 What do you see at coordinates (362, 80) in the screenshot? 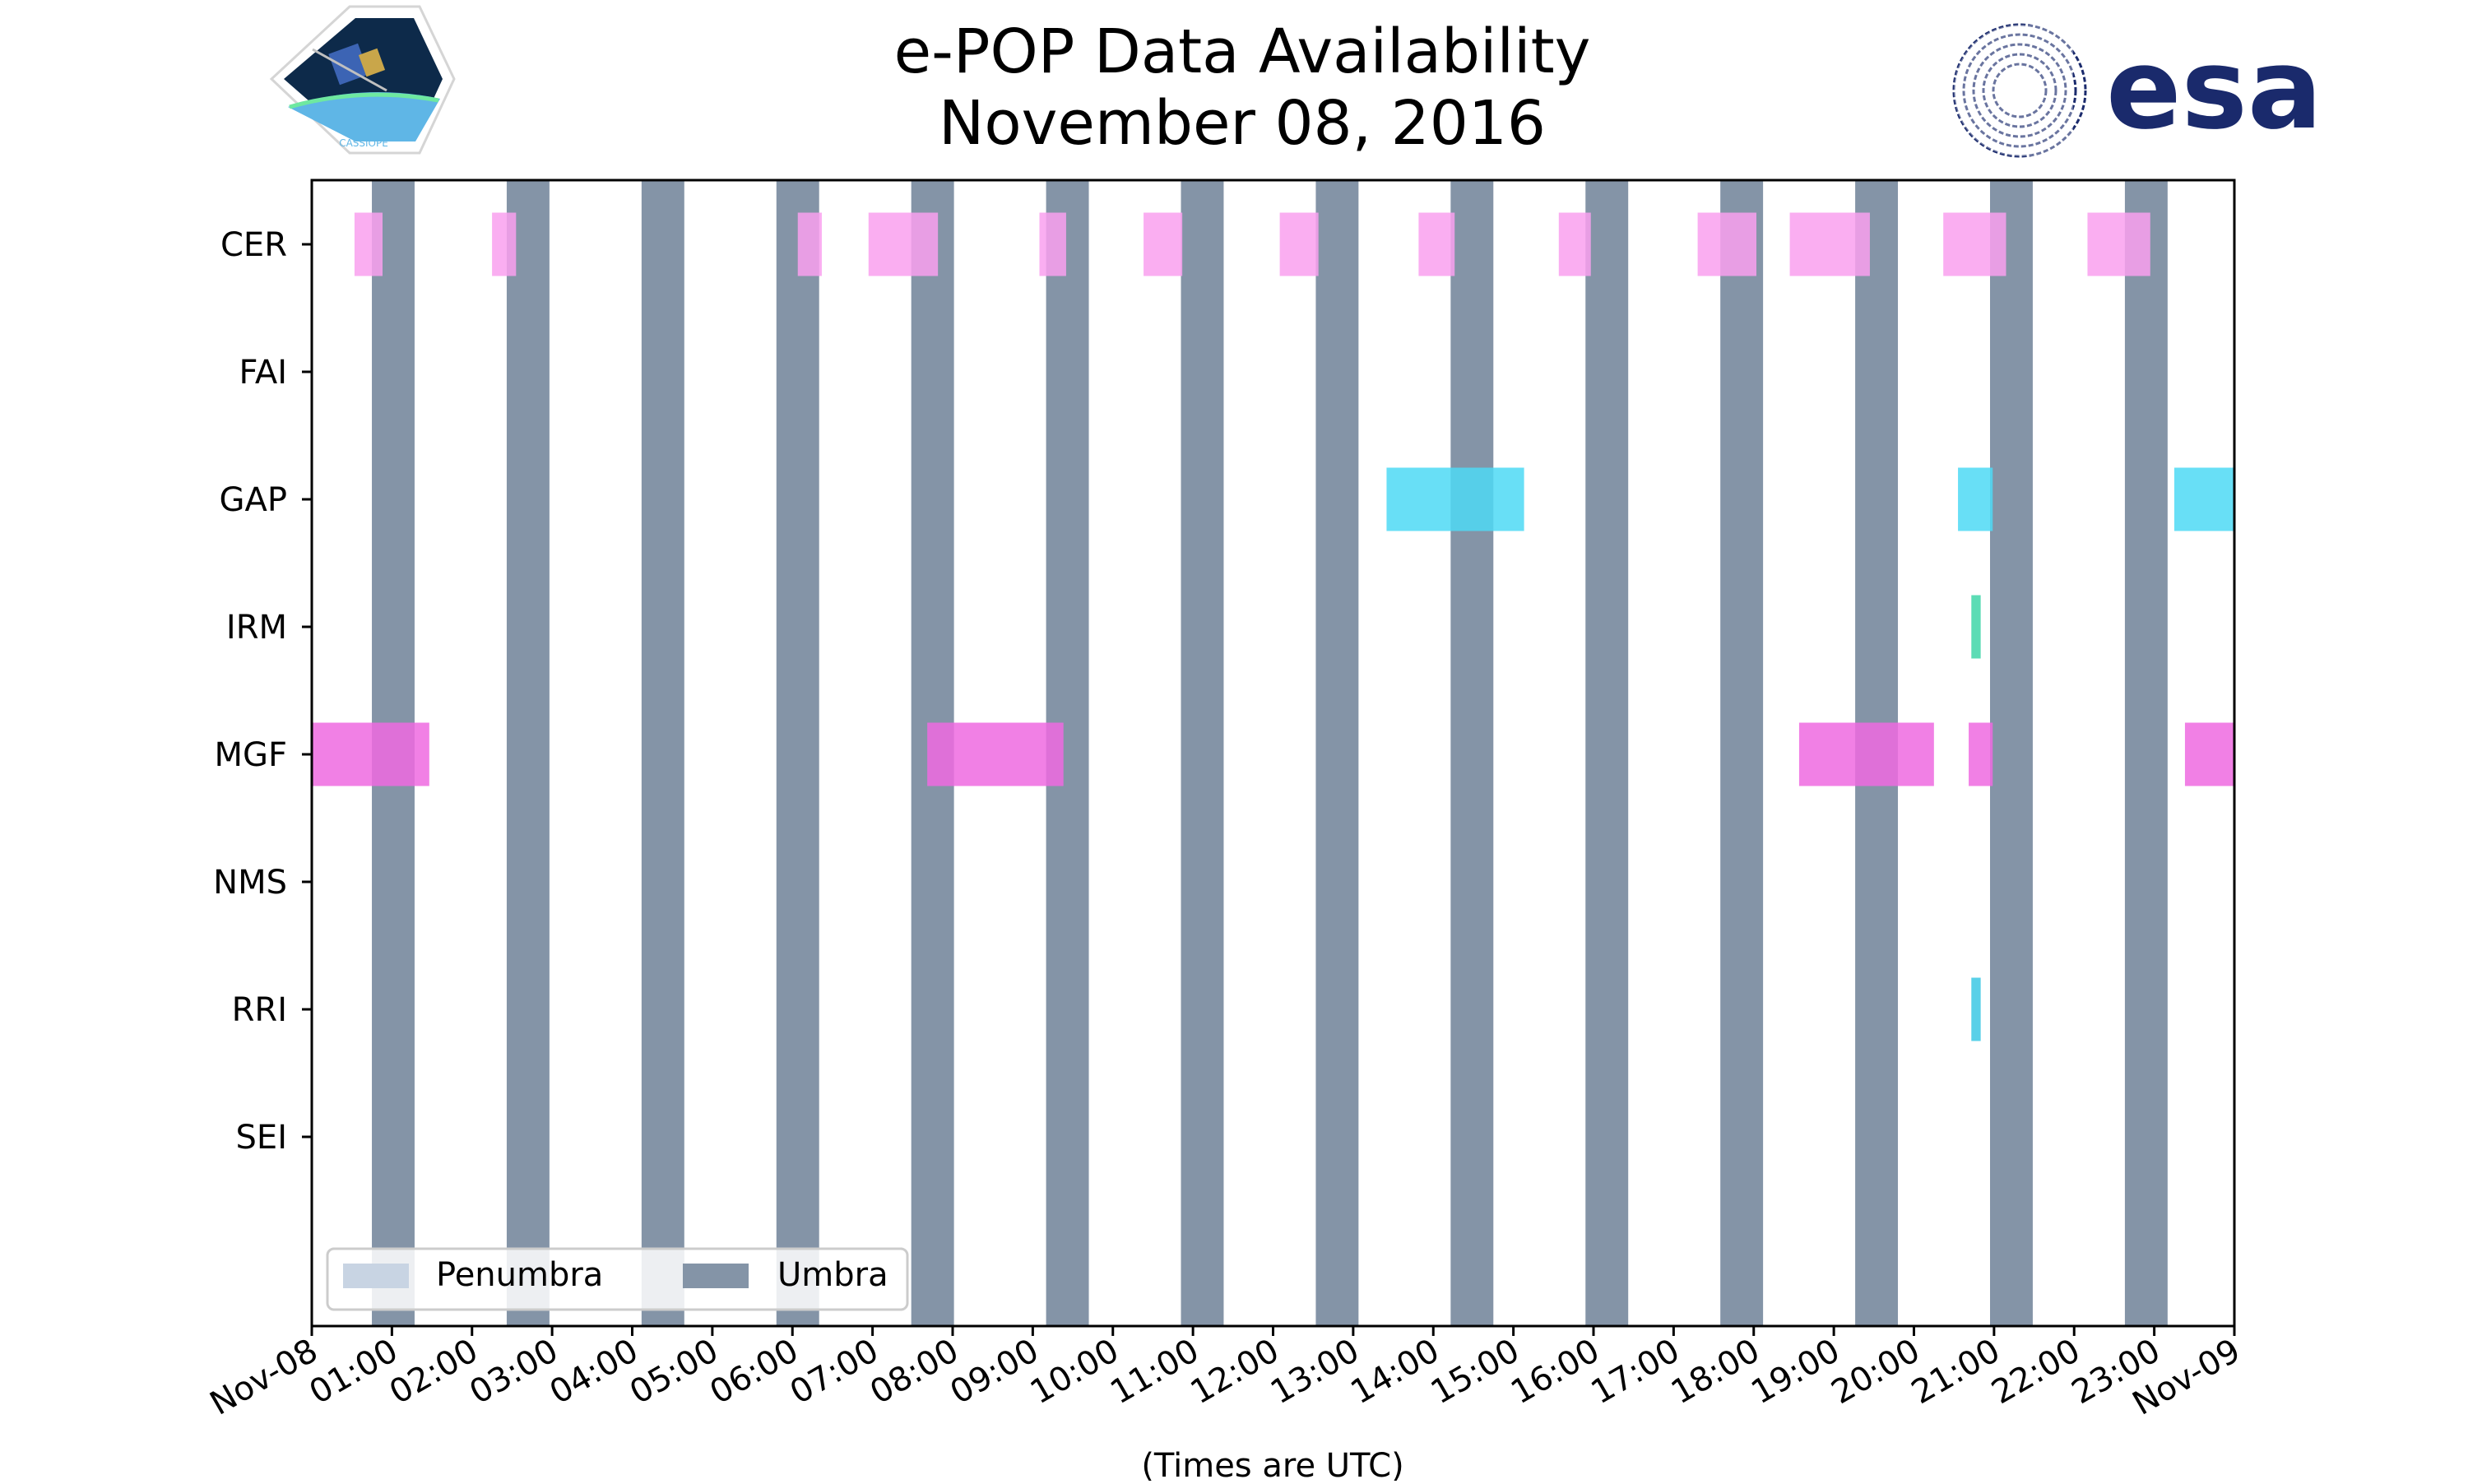
I see `cassiope-mission-logo: CASSIOPE` at bounding box center [362, 80].